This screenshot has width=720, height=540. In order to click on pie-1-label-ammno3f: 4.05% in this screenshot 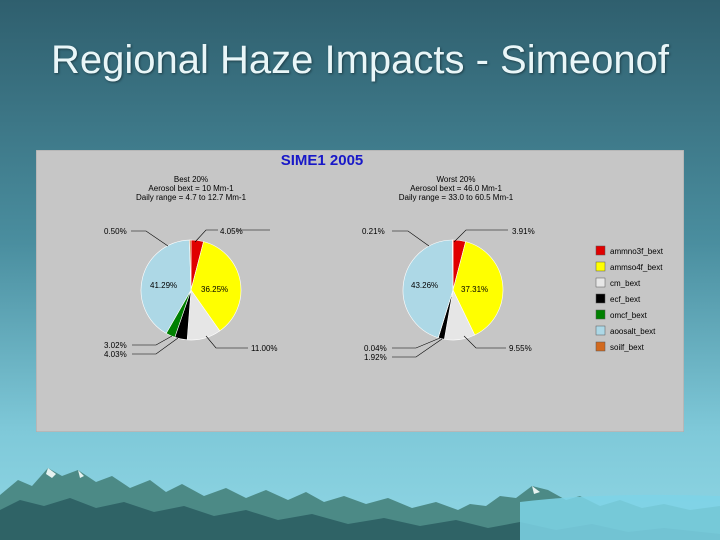, I will do `click(231, 231)`.